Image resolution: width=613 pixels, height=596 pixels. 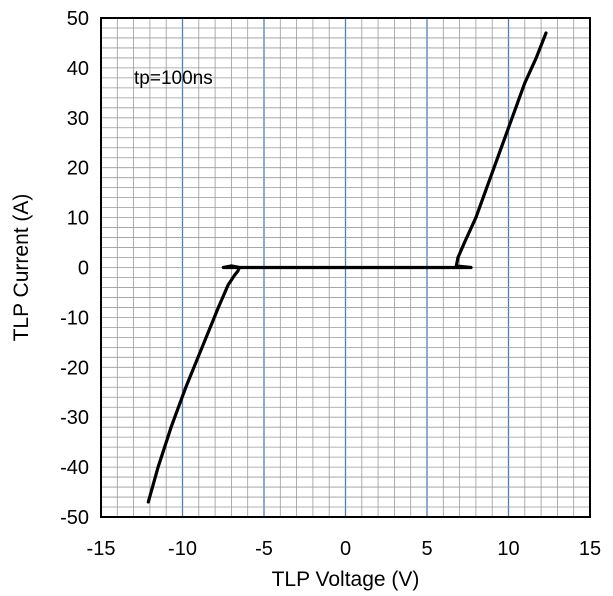 I want to click on y-tick-label: 0, so click(x=83, y=269).